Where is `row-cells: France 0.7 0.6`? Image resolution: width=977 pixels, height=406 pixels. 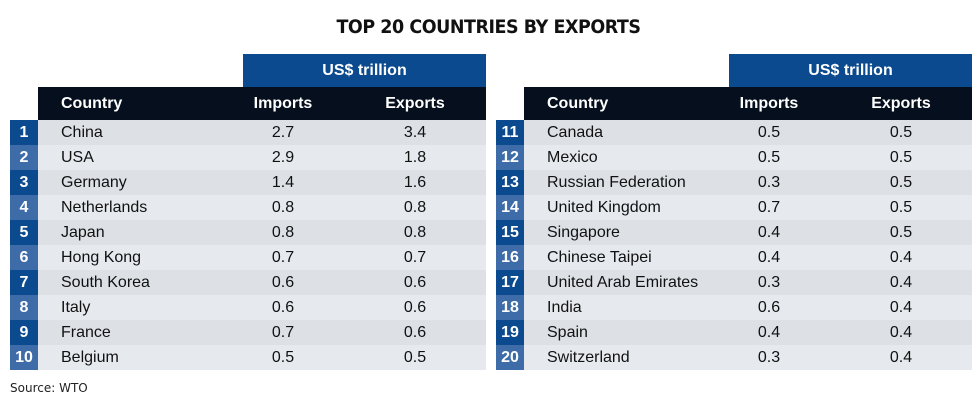 row-cells: France 0.7 0.6 is located at coordinates (262, 332).